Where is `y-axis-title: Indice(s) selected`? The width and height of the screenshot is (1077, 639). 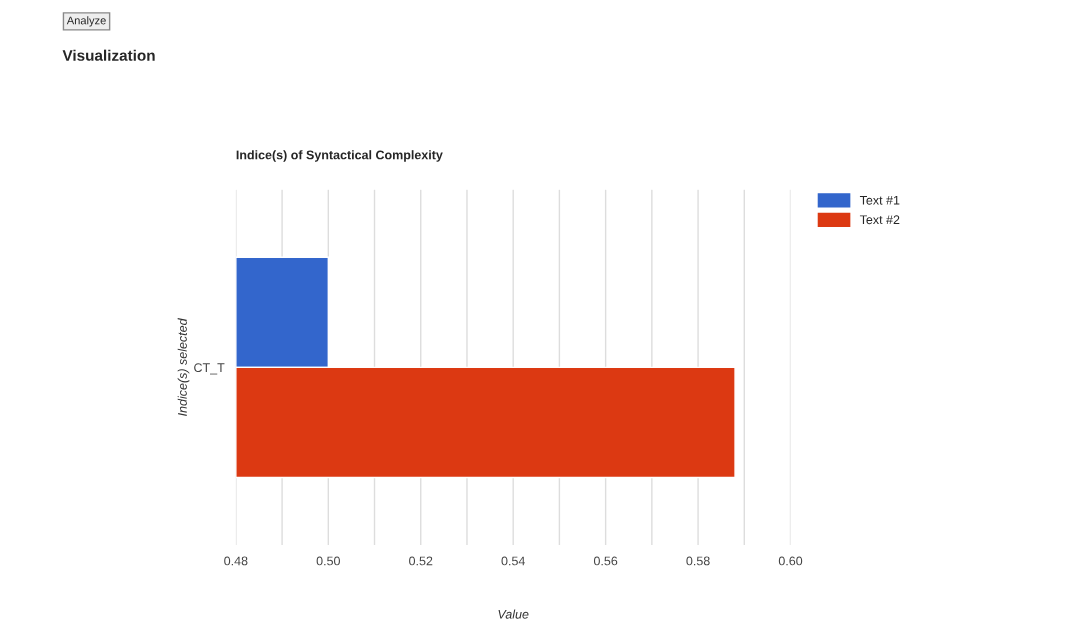 y-axis-title: Indice(s) selected is located at coordinates (183, 367).